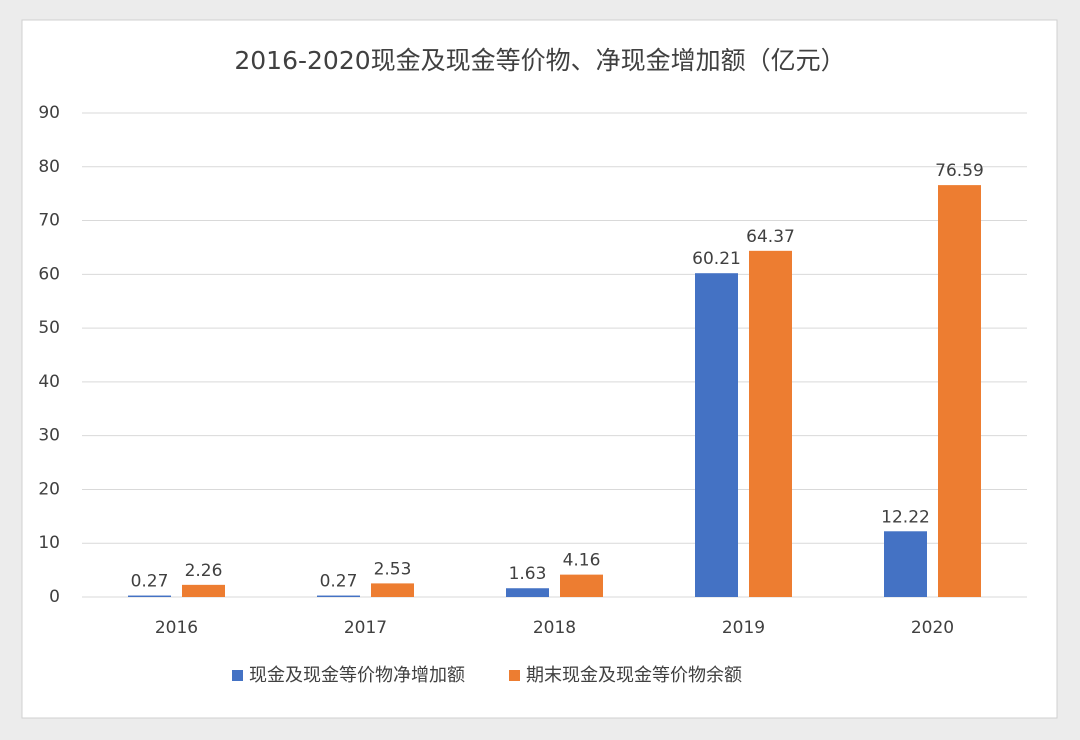 This screenshot has height=740, width=1080. Describe the element at coordinates (365, 628) in the screenshot. I see `x-tick-label: 2017` at that location.